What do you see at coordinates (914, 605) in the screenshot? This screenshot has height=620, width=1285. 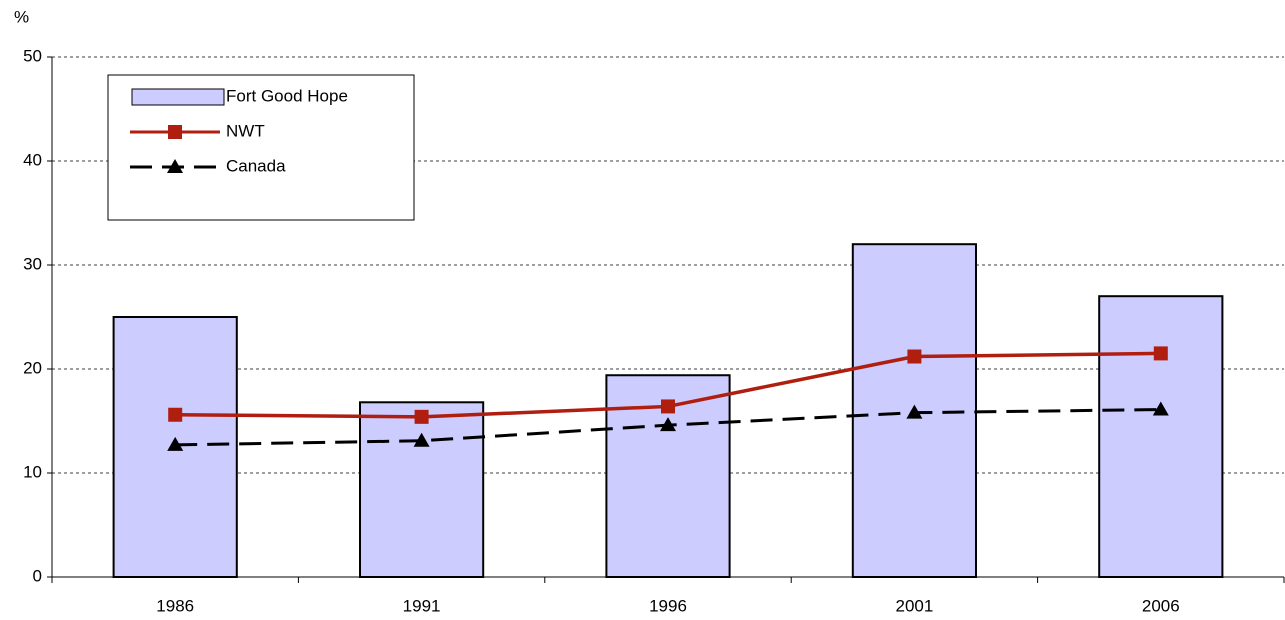 I see `x-tick-label: 2001` at bounding box center [914, 605].